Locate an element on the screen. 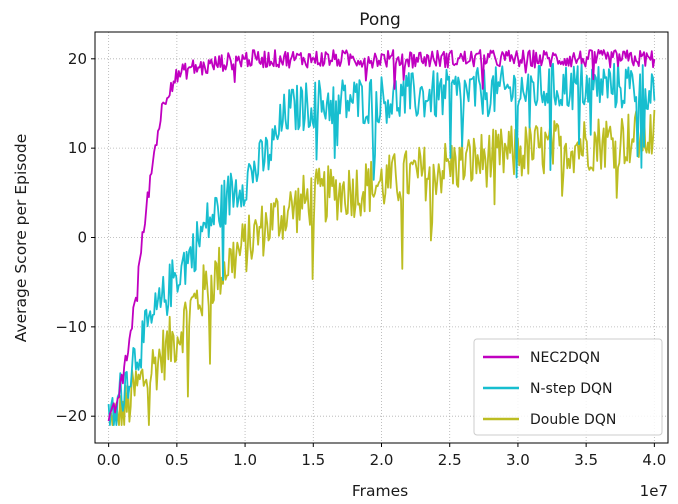 The width and height of the screenshot is (678, 504). y-axis-label: Average Score per Episode is located at coordinates (21, 238).